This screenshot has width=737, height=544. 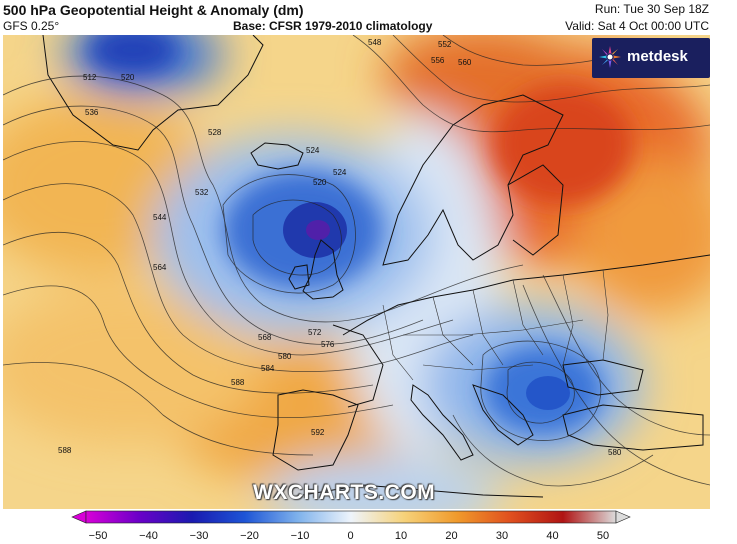 I want to click on contour-label: 512, so click(x=90, y=77).